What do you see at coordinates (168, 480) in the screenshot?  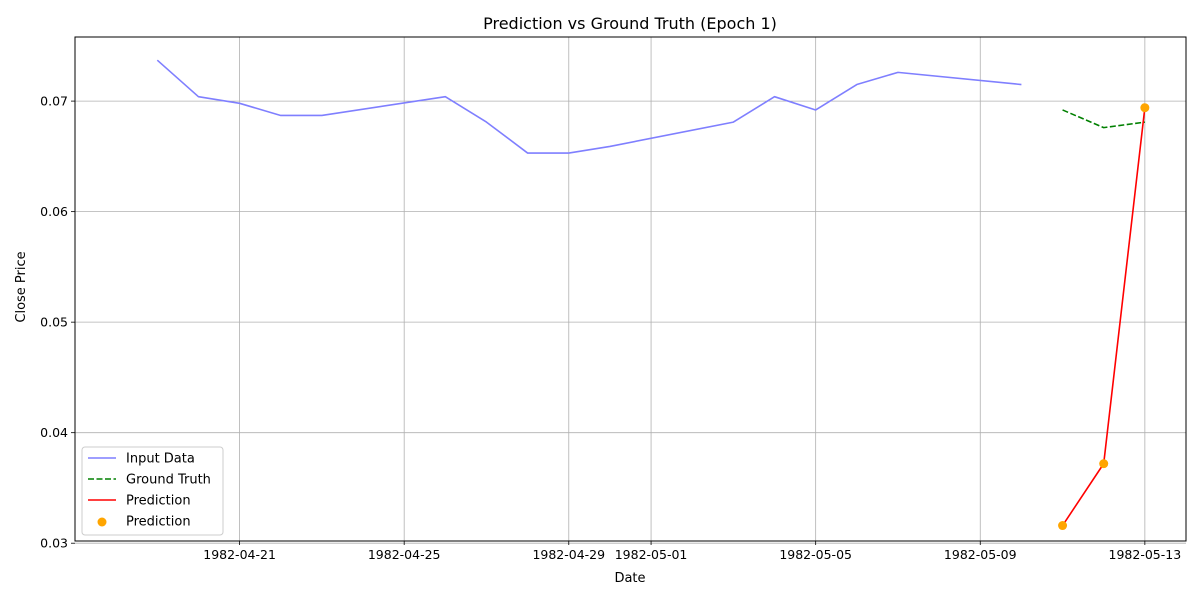 I see `legend-label: Ground Truth` at bounding box center [168, 480].